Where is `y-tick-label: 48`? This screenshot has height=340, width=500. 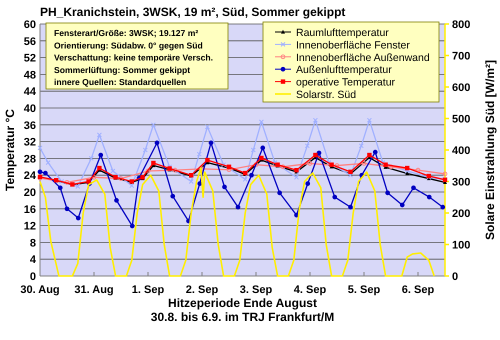
y-tick-label: 48 is located at coordinates (30, 75).